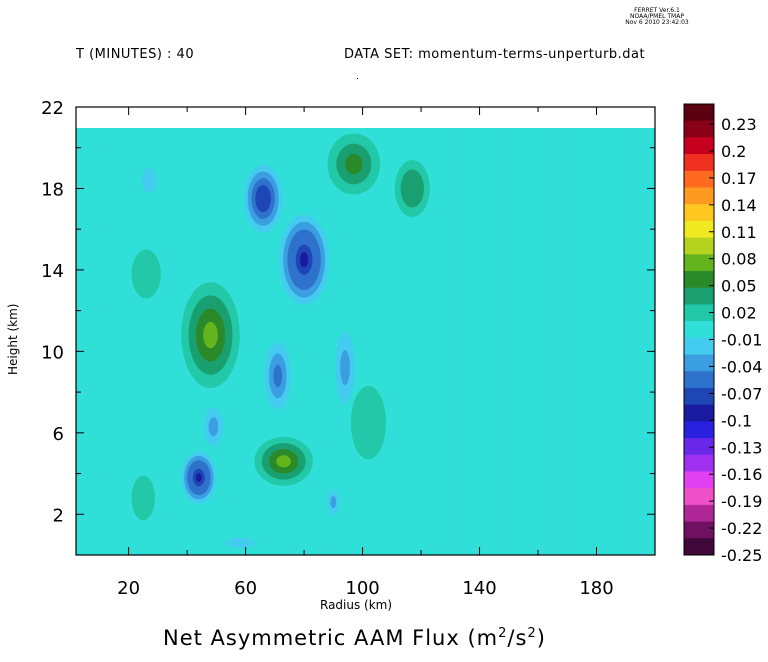  What do you see at coordinates (739, 259) in the screenshot?
I see `colorbar-label: 0.08` at bounding box center [739, 259].